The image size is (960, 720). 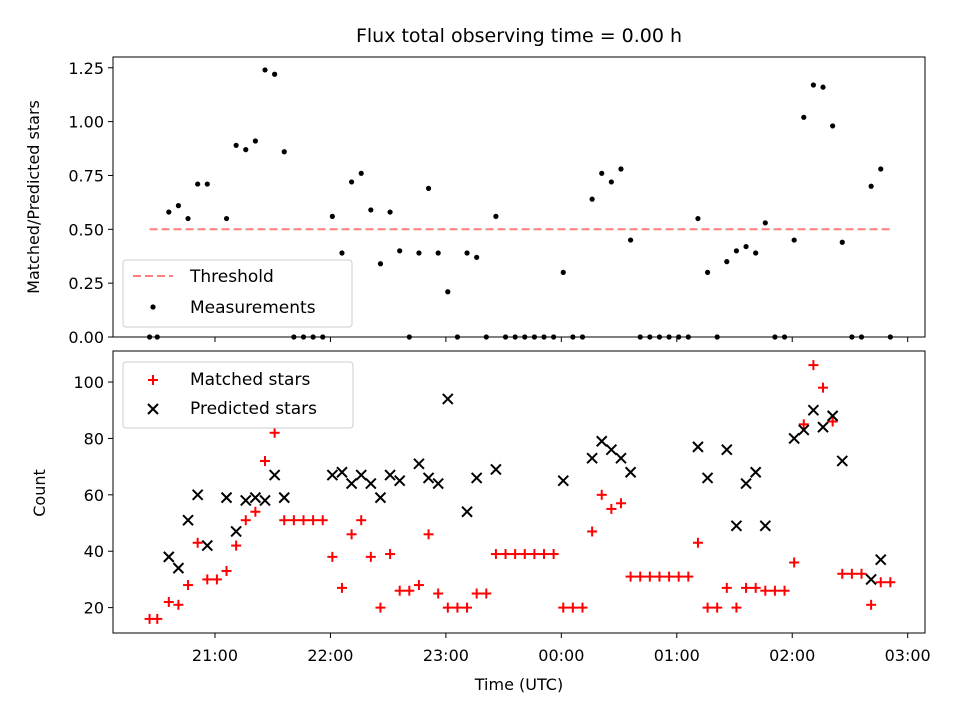 What do you see at coordinates (86, 337) in the screenshot?
I see `ratio-y-tick-label: 0.00` at bounding box center [86, 337].